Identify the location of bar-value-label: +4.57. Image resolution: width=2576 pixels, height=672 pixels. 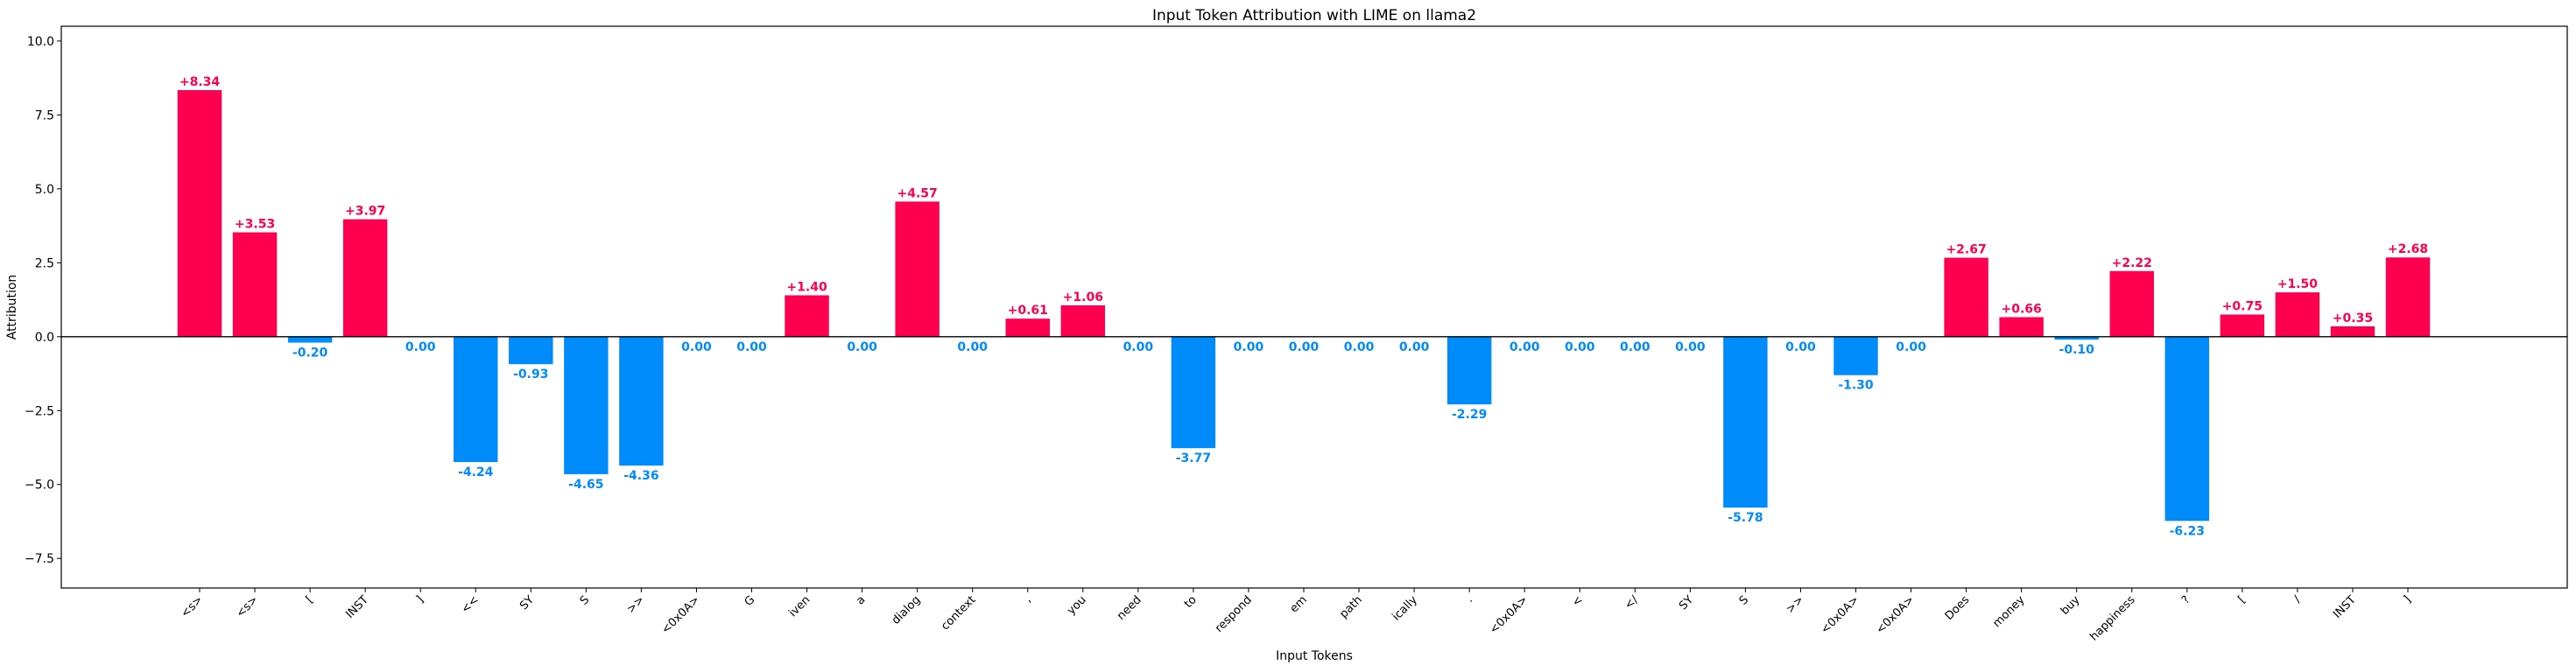
(917, 193).